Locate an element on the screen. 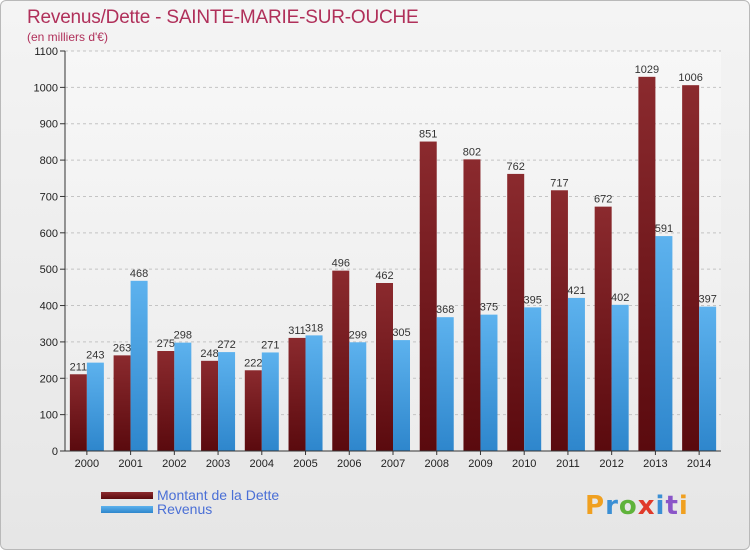  data-label-dette: 672 is located at coordinates (603, 200).